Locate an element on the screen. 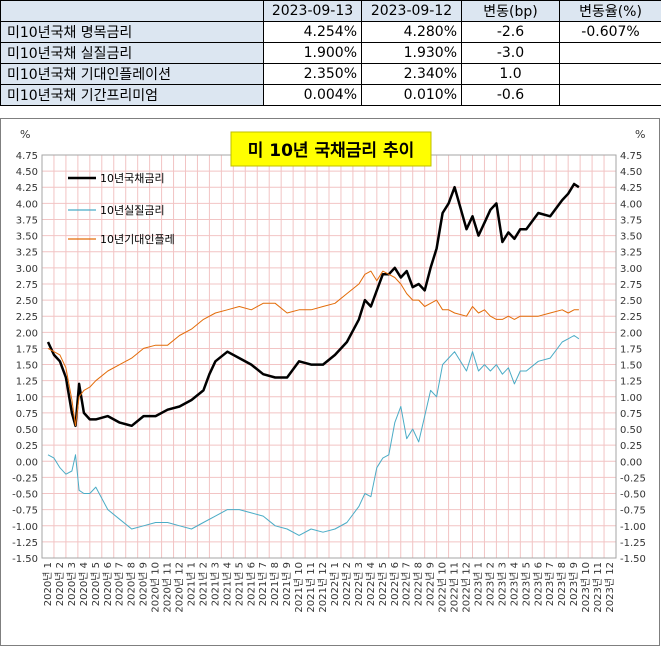 This screenshot has height=651, width=661. row-value-date2: 2.340% is located at coordinates (412, 74).